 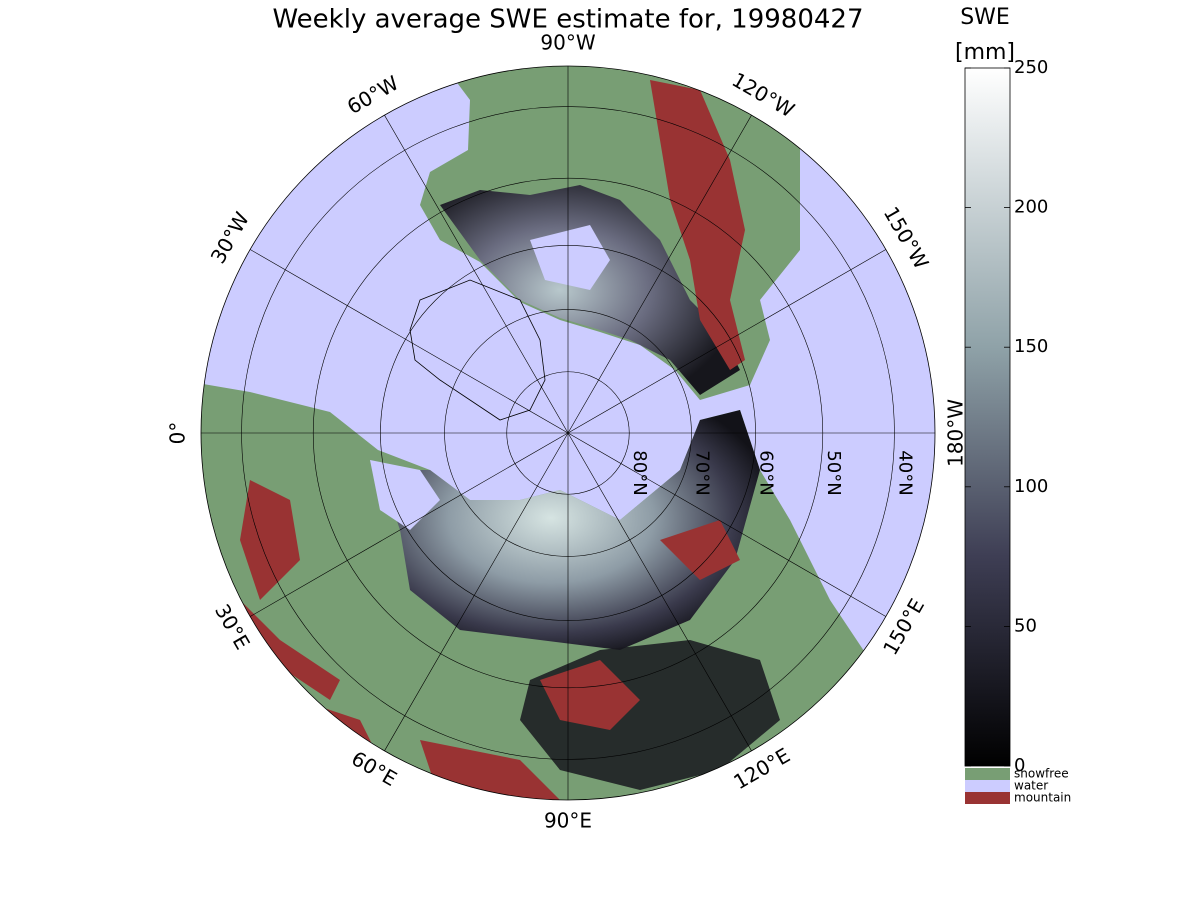 What do you see at coordinates (1031, 67) in the screenshot?
I see `colorbar-tick-label: 250` at bounding box center [1031, 67].